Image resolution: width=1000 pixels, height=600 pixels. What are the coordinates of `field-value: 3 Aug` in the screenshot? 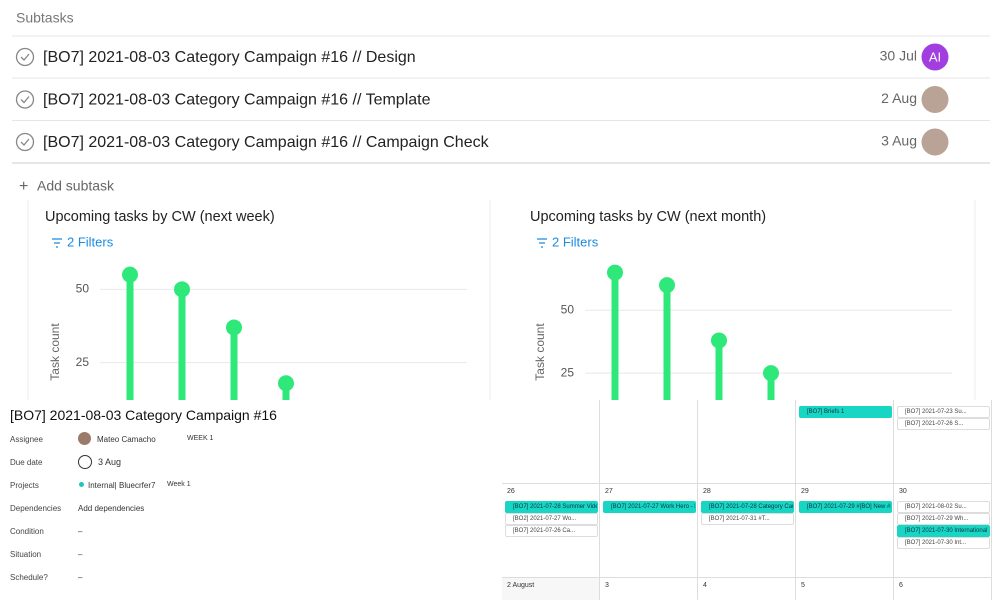 It's located at (110, 462).